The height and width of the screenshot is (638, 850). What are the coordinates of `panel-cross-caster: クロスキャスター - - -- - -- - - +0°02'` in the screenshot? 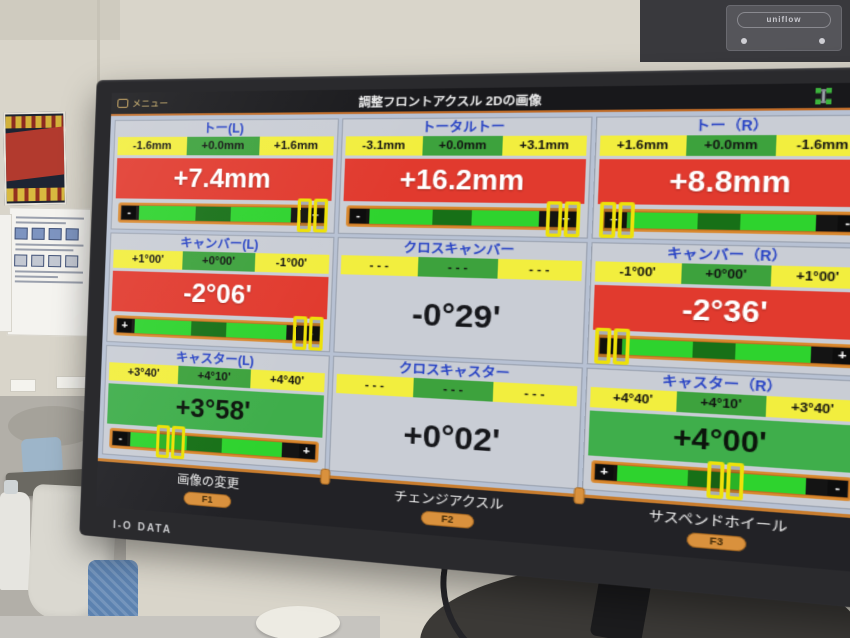 It's located at (455, 422).